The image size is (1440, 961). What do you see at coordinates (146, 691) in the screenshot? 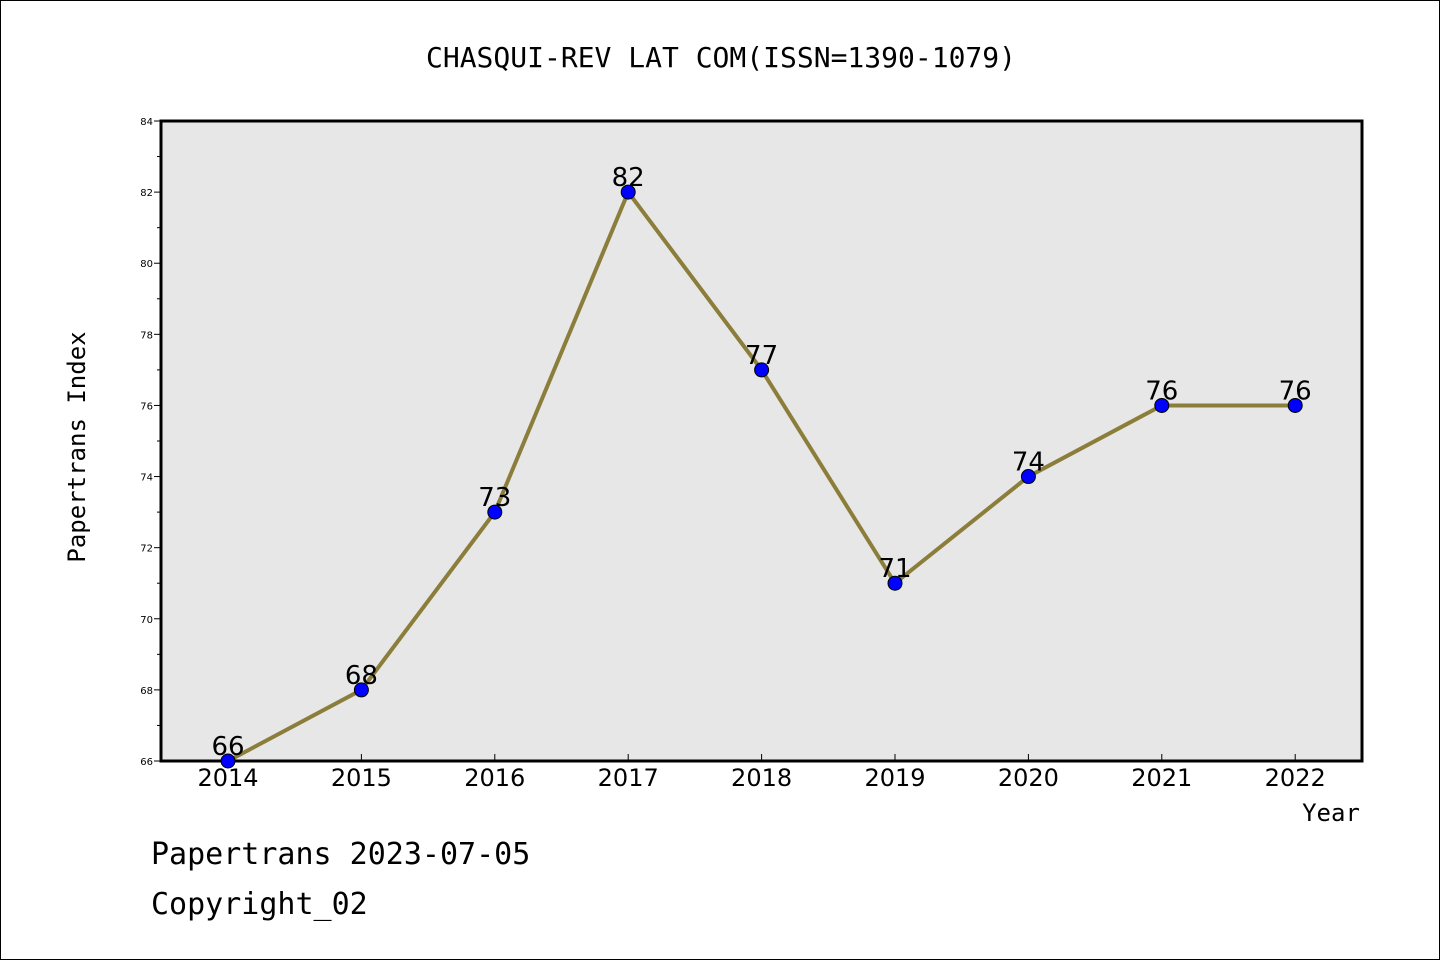
I see `y-tick-label: 68` at bounding box center [146, 691].